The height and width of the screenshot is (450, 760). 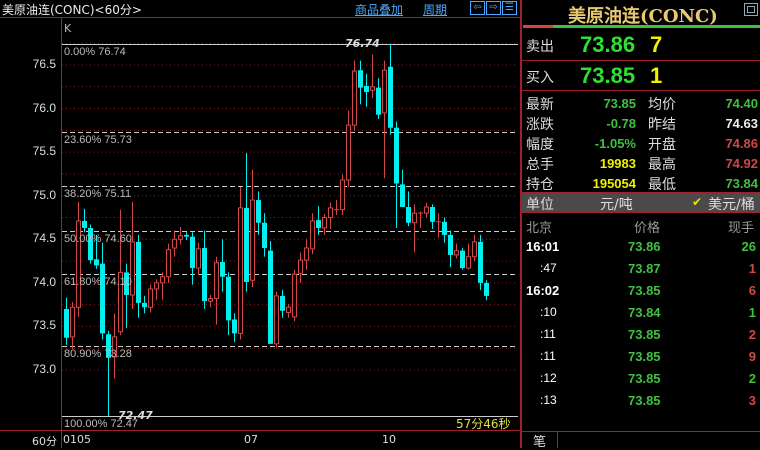 What do you see at coordinates (389, 439) in the screenshot?
I see `x-tick: 10` at bounding box center [389, 439].